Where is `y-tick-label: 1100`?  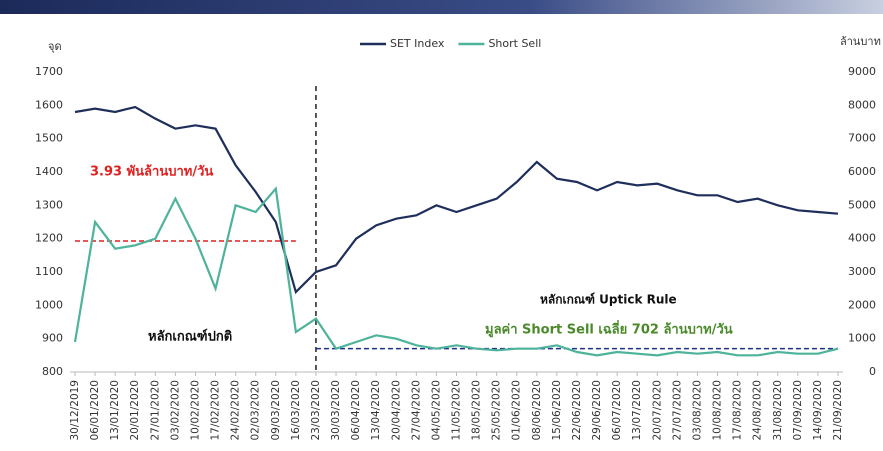
y-tick-label: 1100 is located at coordinates (49, 271).